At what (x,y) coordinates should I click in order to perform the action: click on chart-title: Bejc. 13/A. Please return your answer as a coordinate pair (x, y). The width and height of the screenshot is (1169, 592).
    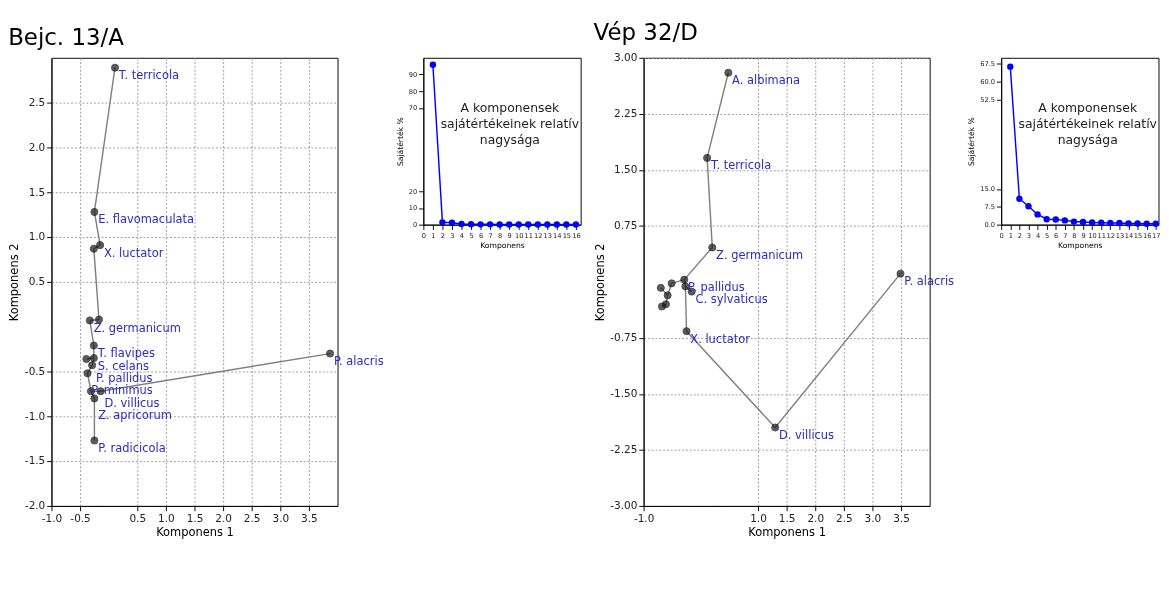
    Looking at the image, I should click on (66, 37).